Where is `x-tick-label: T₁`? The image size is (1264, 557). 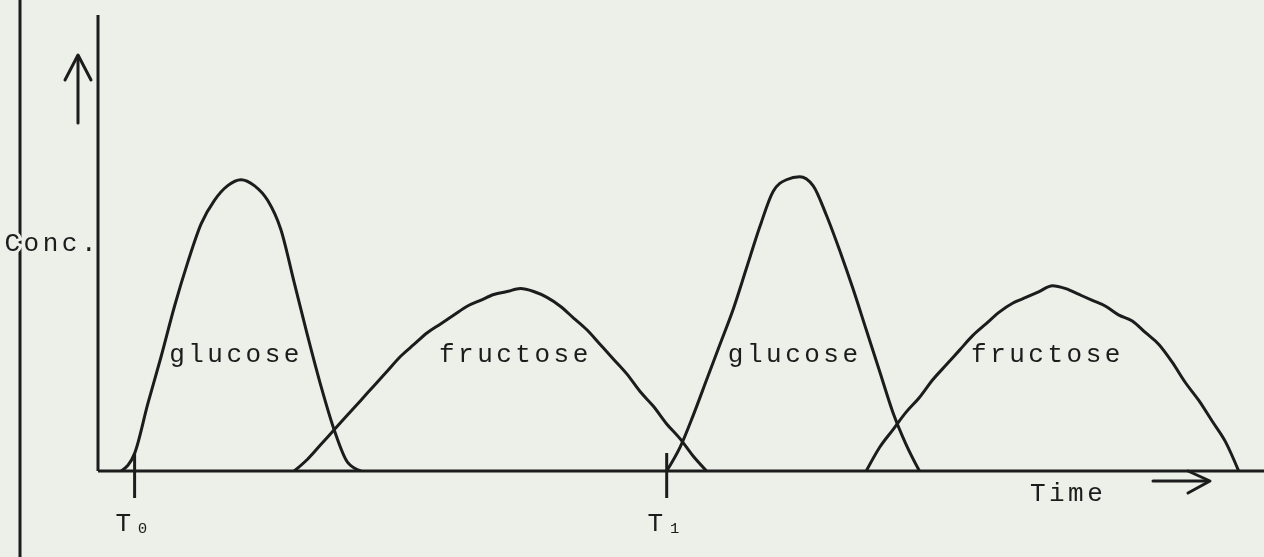
x-tick-label: T₁ is located at coordinates (666, 524).